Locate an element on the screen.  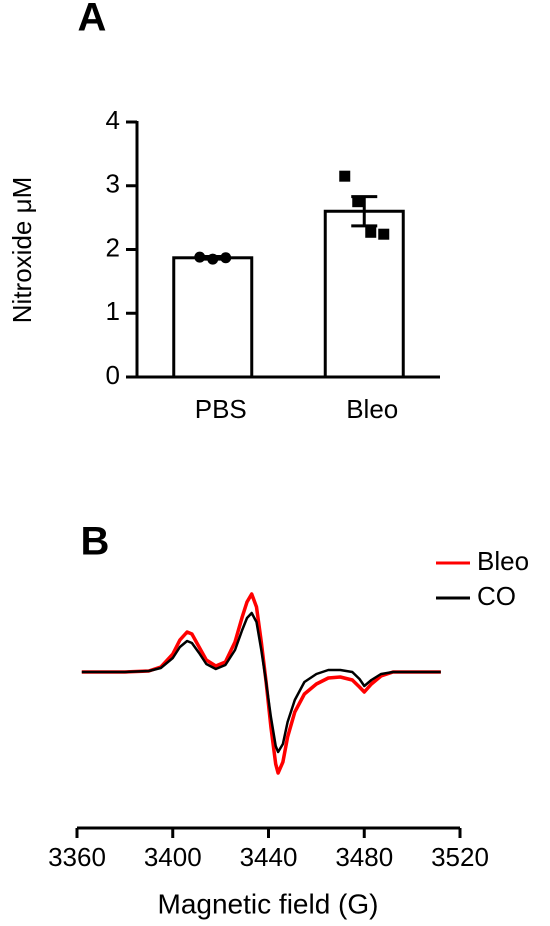
y-tick-label: 0 is located at coordinates (113, 375).